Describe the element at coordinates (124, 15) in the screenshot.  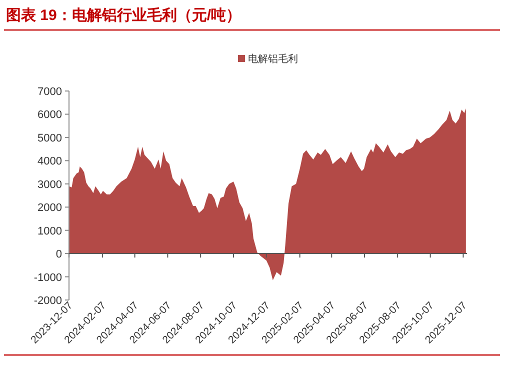
I see `chart-title: 图表 19：电解铝行业毛利（元/吨）` at that location.